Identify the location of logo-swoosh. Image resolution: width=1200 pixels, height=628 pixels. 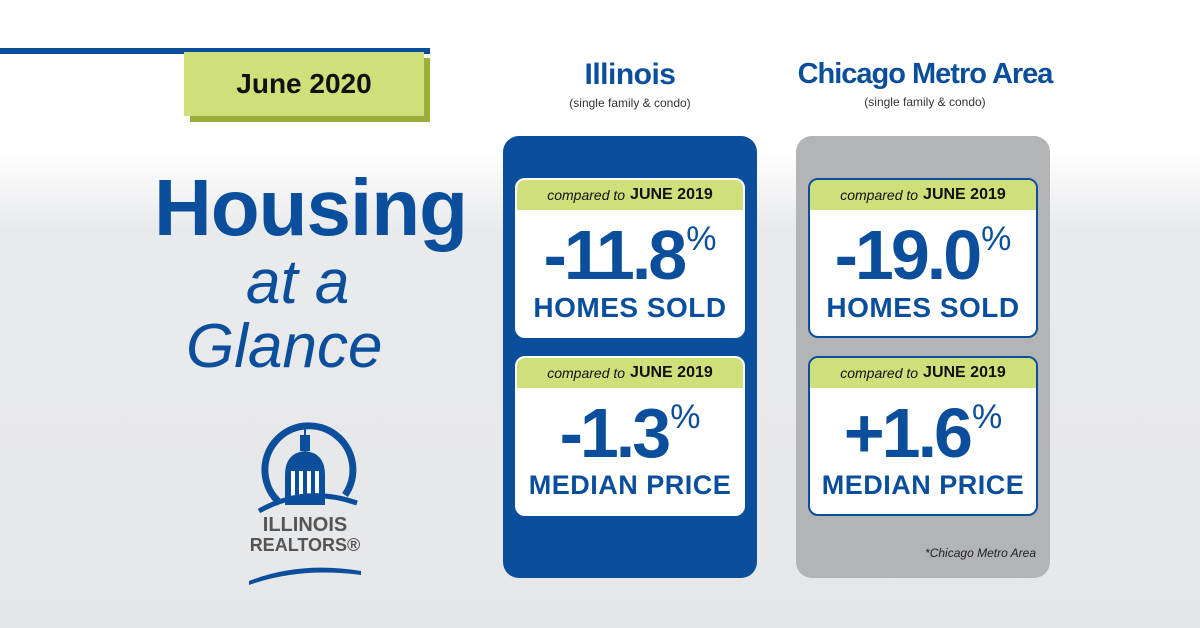
(305, 576).